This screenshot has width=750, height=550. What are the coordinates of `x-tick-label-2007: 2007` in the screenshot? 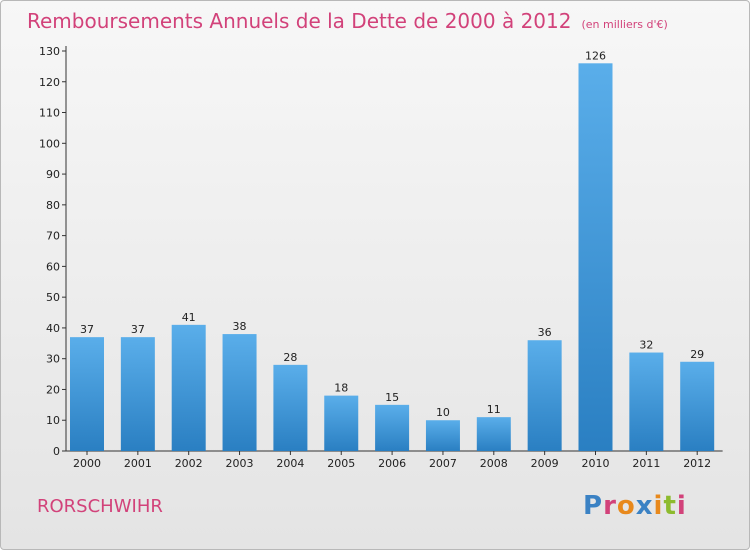 It's located at (443, 463).